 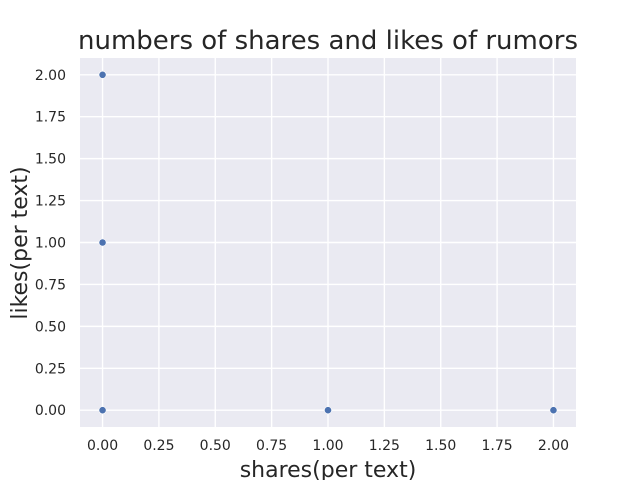 I want to click on x-tick-label: 0.25, so click(x=158, y=446).